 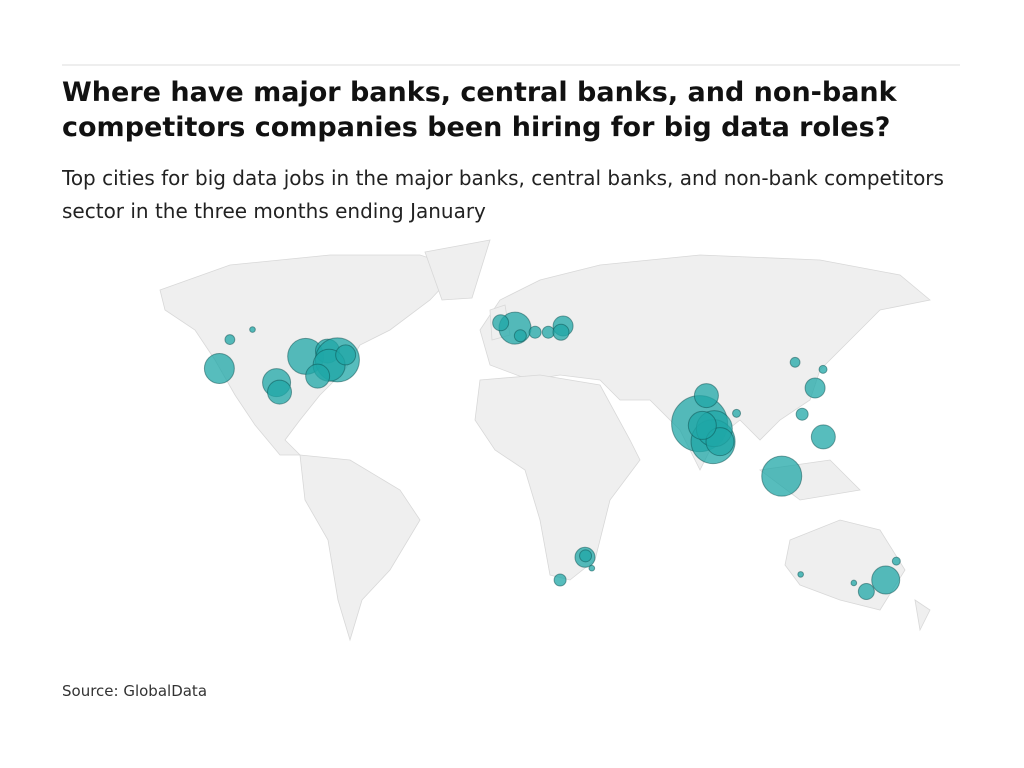 I want to click on south-america, so click(x=360, y=548).